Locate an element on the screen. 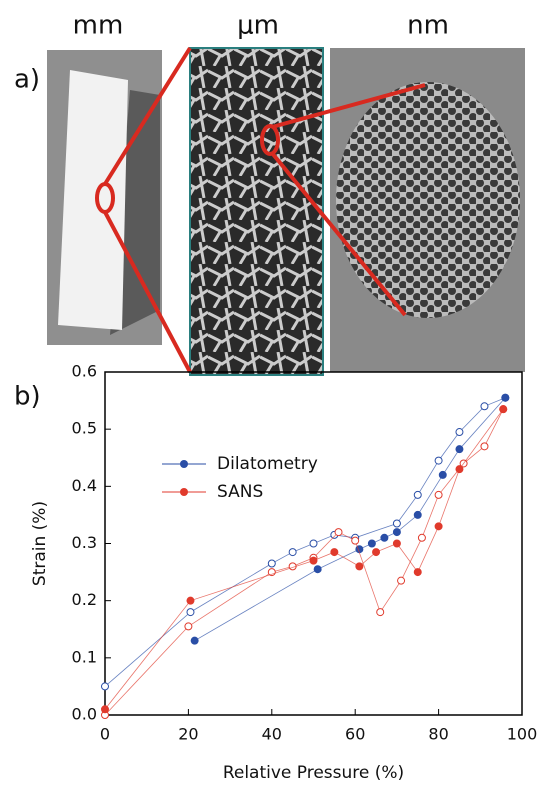  x-tick-label: 60 is located at coordinates (355, 734).